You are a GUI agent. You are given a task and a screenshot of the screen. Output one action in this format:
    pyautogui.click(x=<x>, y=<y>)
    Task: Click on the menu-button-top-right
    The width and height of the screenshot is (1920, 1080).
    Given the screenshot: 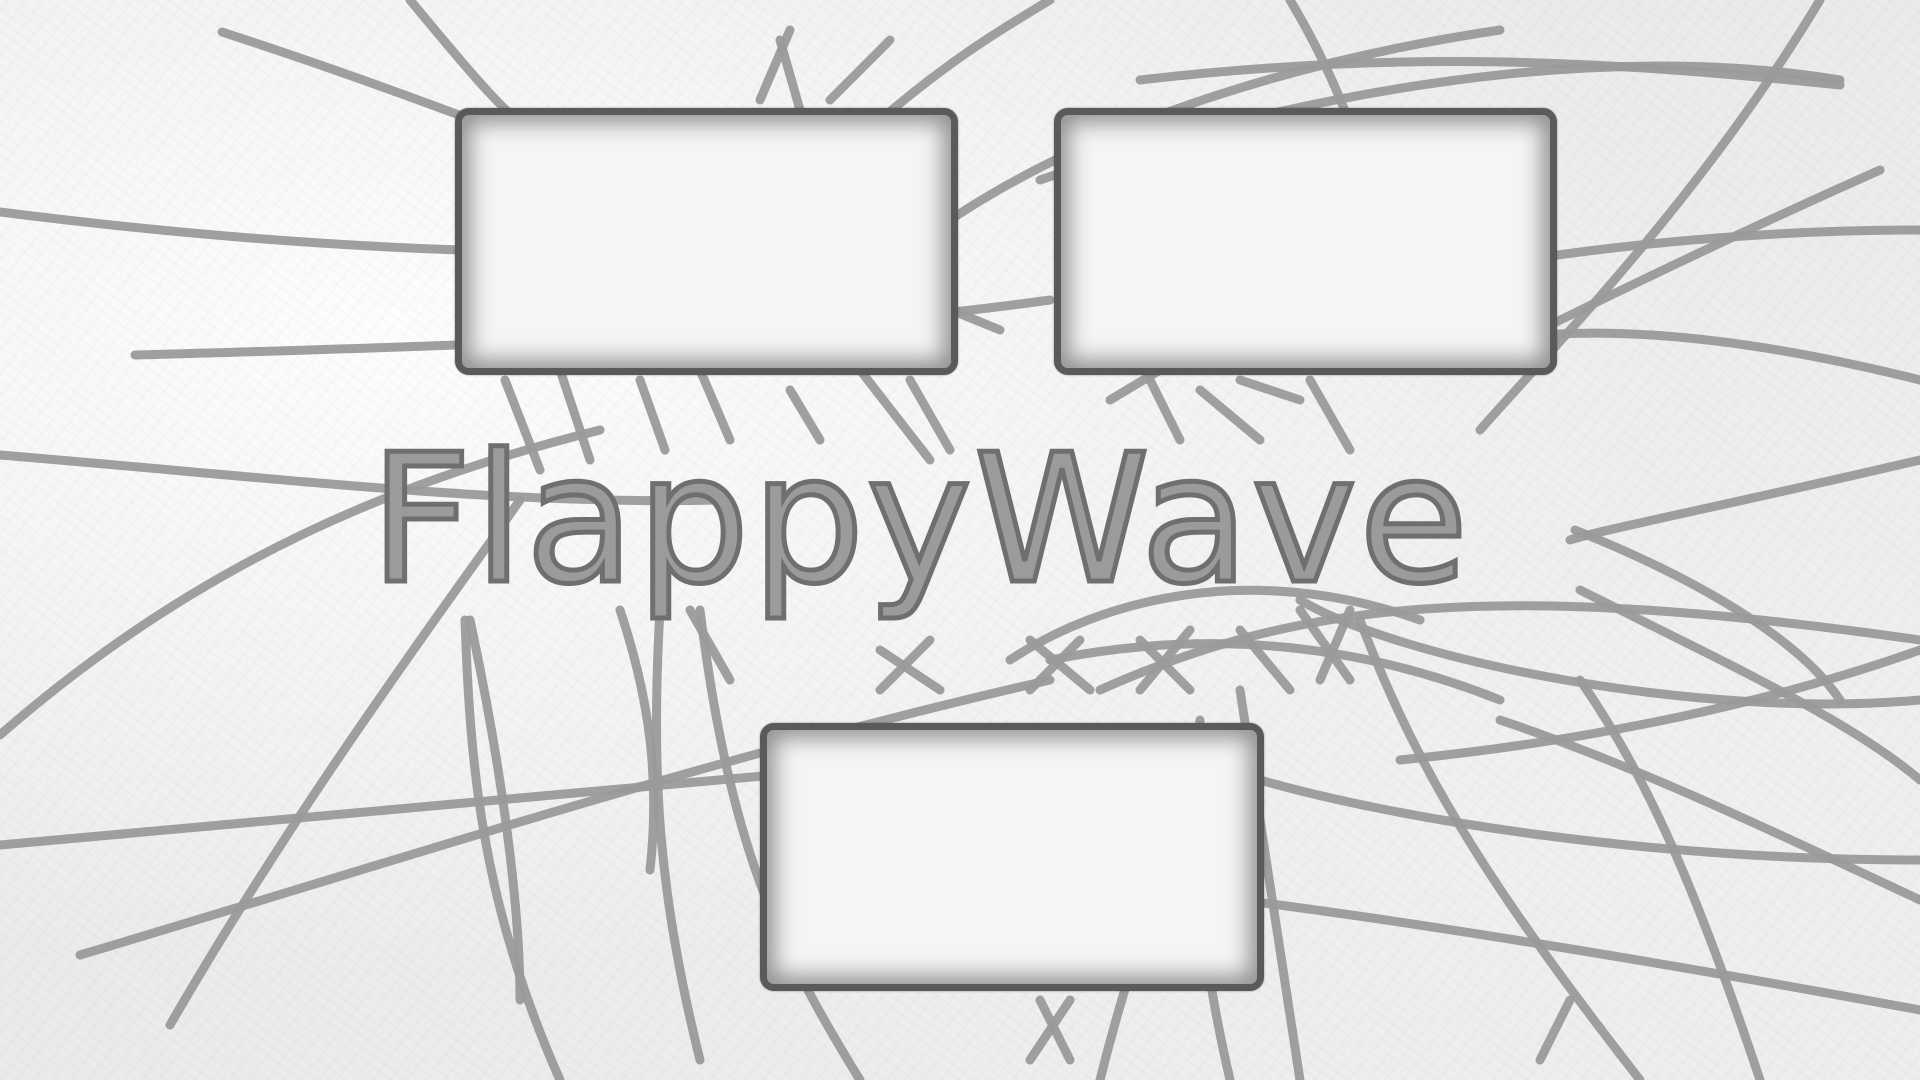 What is the action you would take?
    pyautogui.click(x=1305, y=241)
    